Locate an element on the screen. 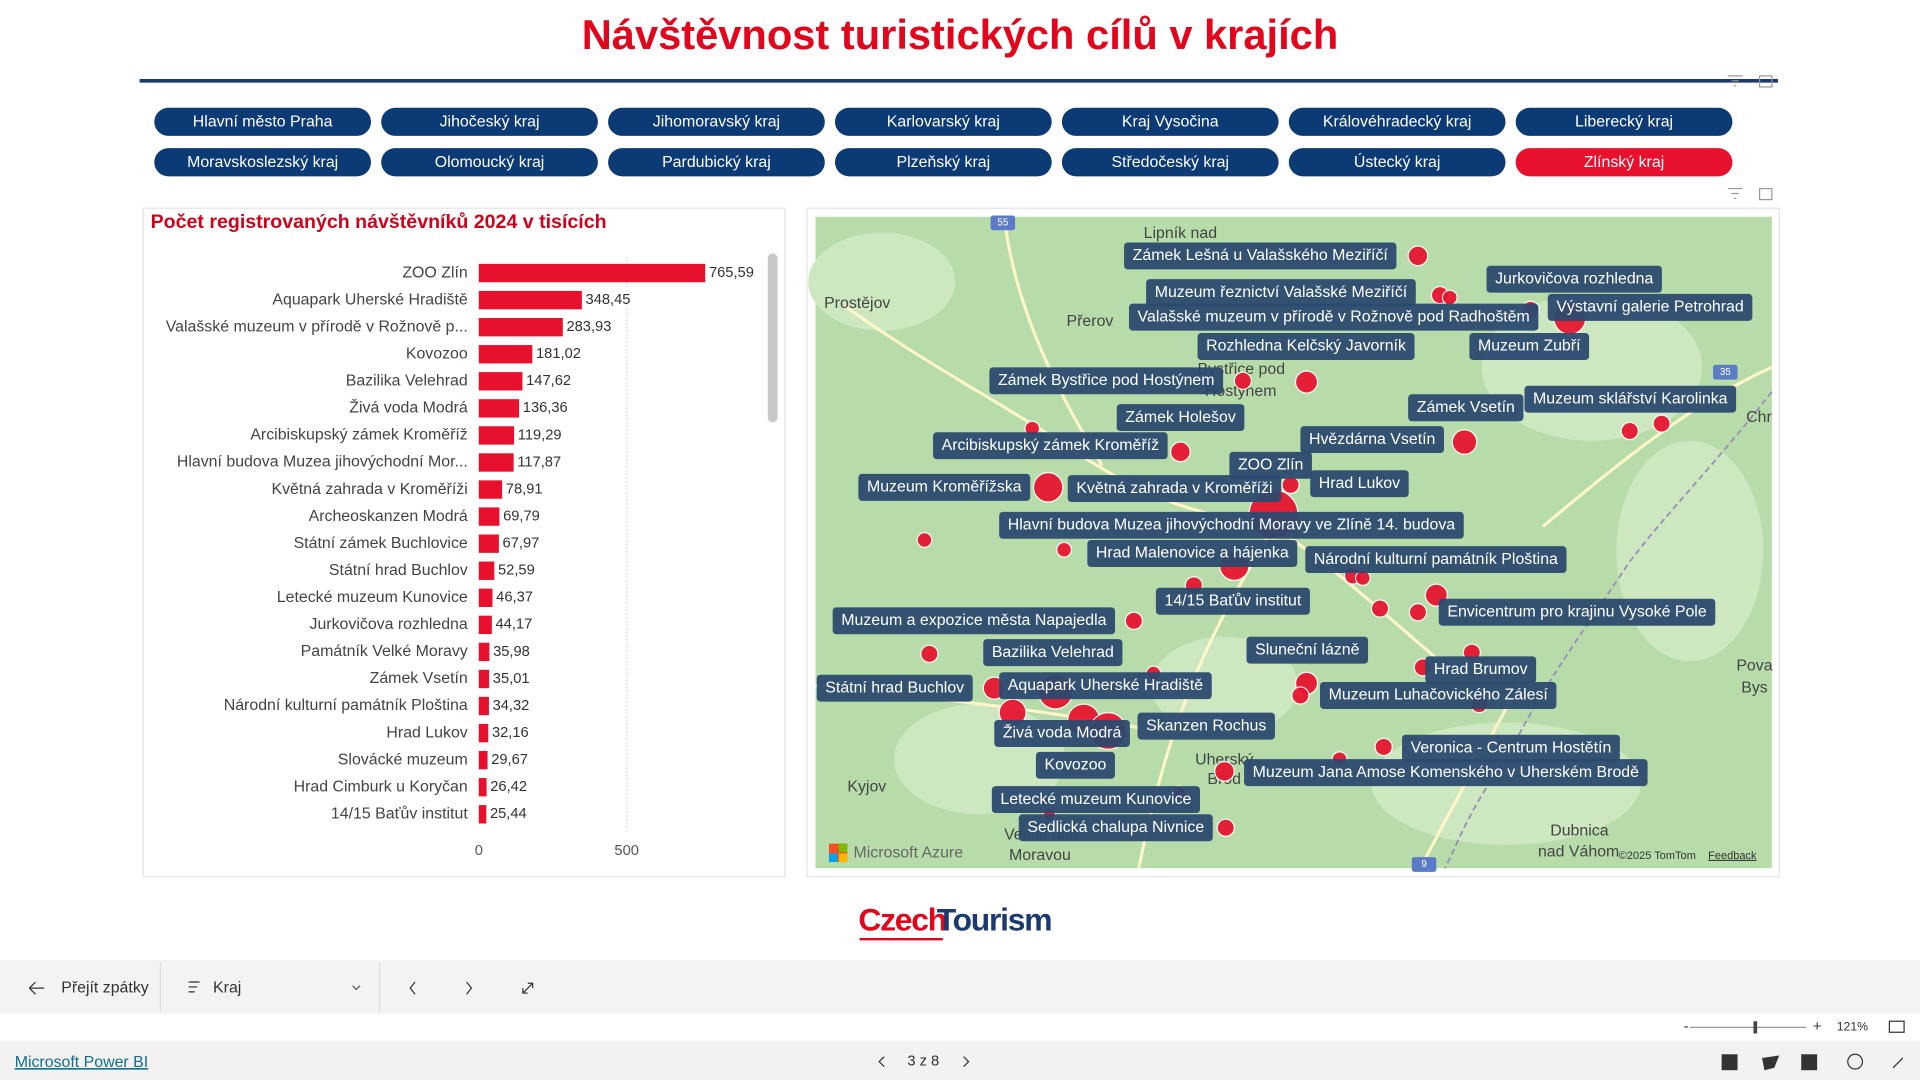 Image resolution: width=1920 pixels, height=1080 pixels. back-button: Přejít zpátky is located at coordinates (105, 987).